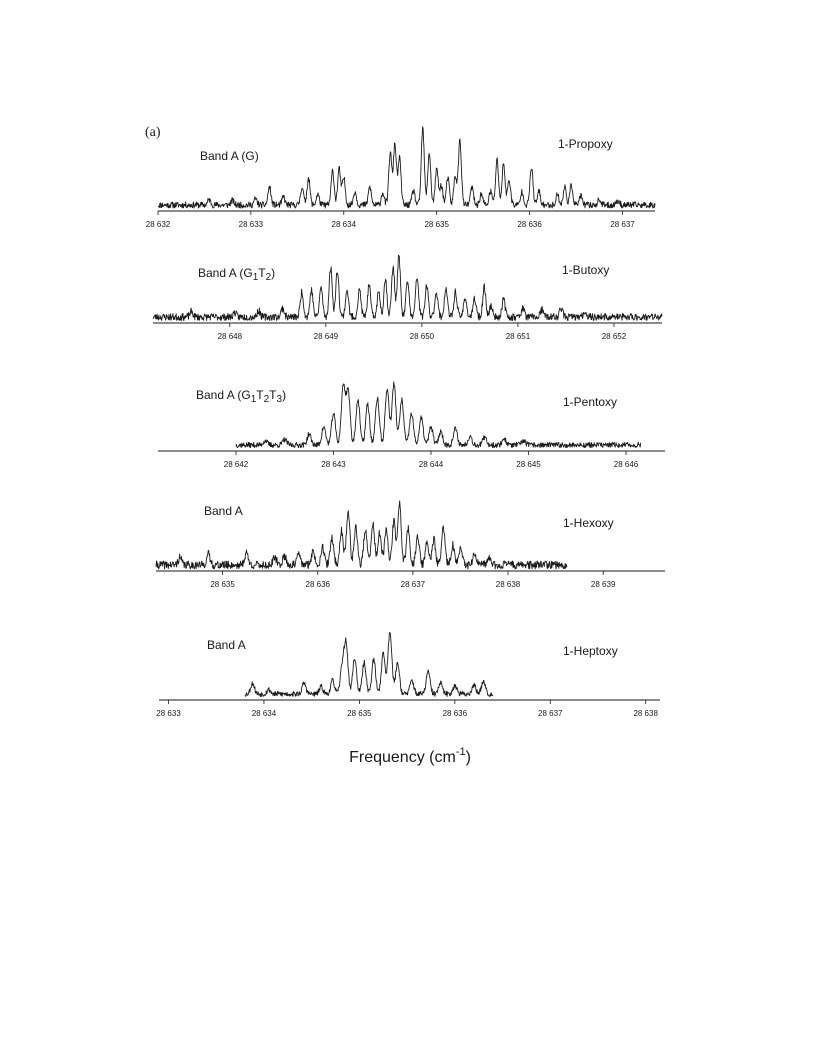  What do you see at coordinates (402, 757) in the screenshot?
I see `x-axis-label-main: Frequency (cm` at bounding box center [402, 757].